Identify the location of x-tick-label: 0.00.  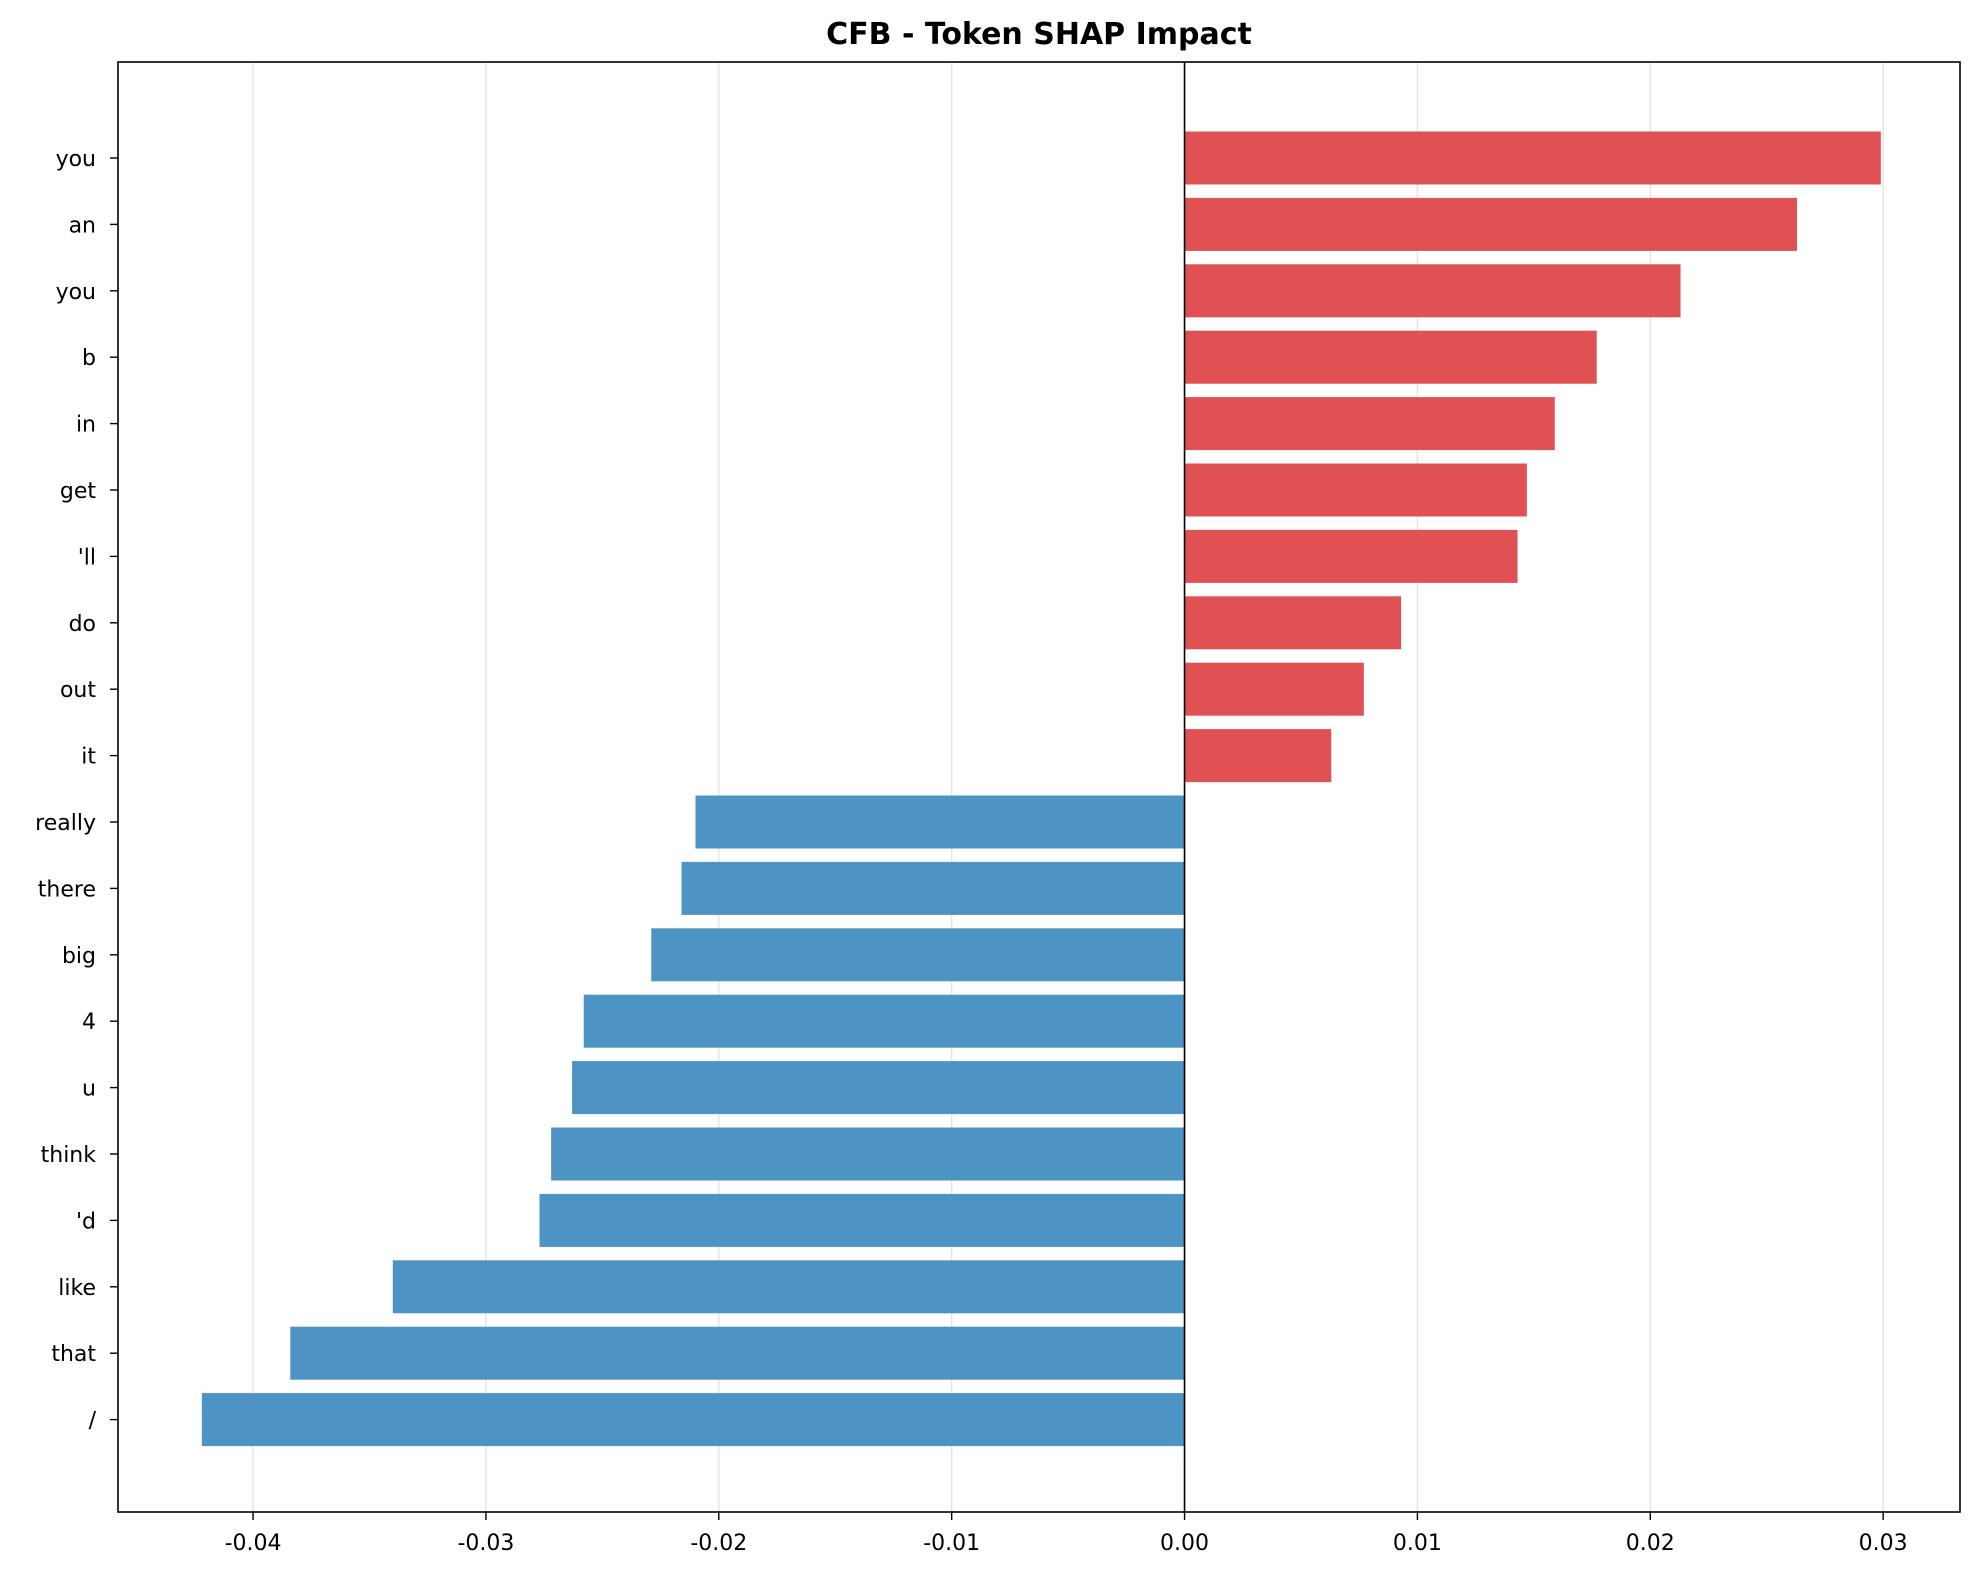
(1184, 1543).